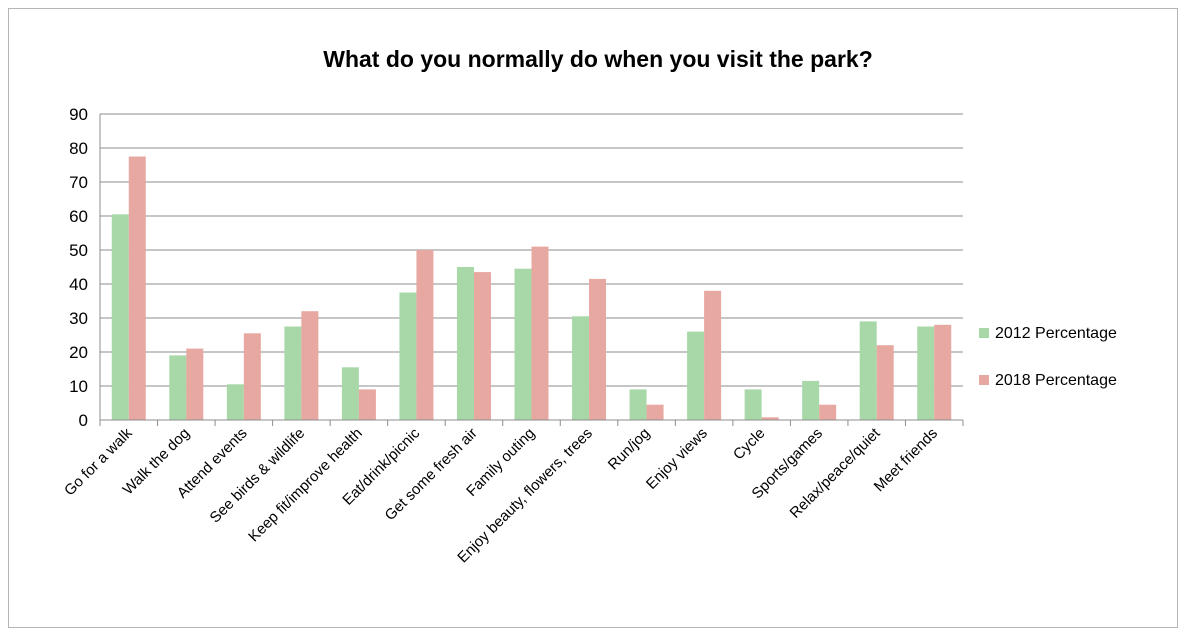 This screenshot has width=1184, height=630. What do you see at coordinates (629, 449) in the screenshot?
I see `x-tick-label: Run/jog` at bounding box center [629, 449].